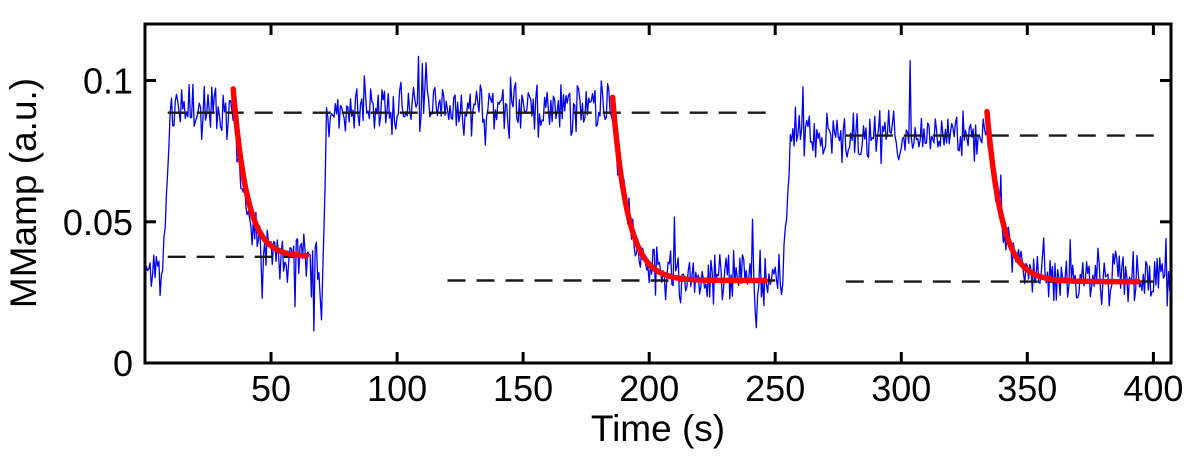 Image resolution: width=1202 pixels, height=465 pixels. I want to click on y-axis-title: MMamp (a.u.), so click(23, 193).